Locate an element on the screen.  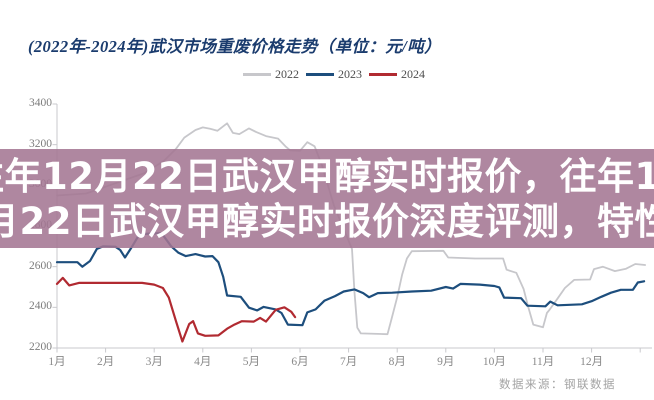
x-tick-label-9yue: 9月 is located at coordinates (446, 362).